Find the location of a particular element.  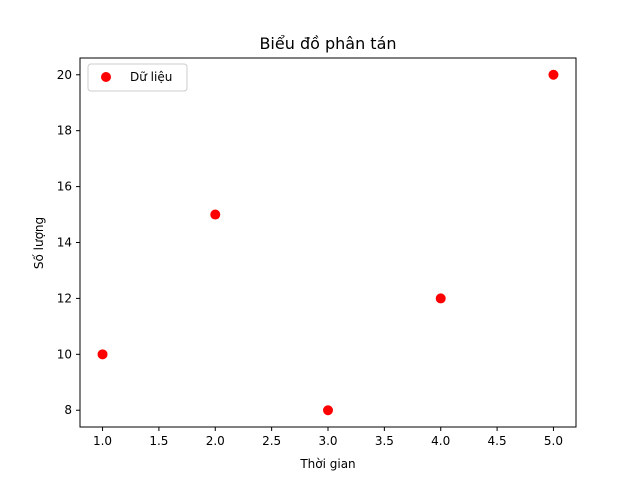

y-tick-label: 20 is located at coordinates (64, 75).